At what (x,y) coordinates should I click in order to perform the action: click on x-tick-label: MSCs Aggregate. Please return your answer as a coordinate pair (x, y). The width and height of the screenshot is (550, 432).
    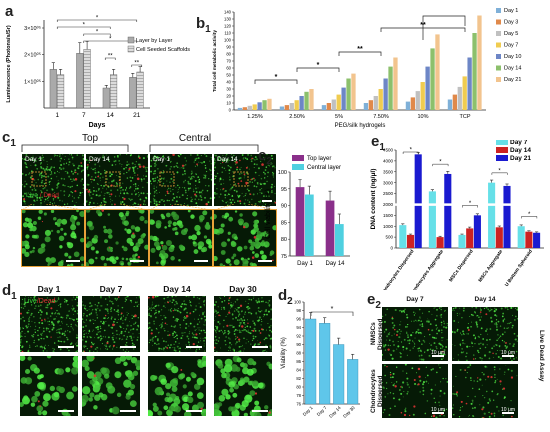
    Looking at the image, I should click on (490, 265).